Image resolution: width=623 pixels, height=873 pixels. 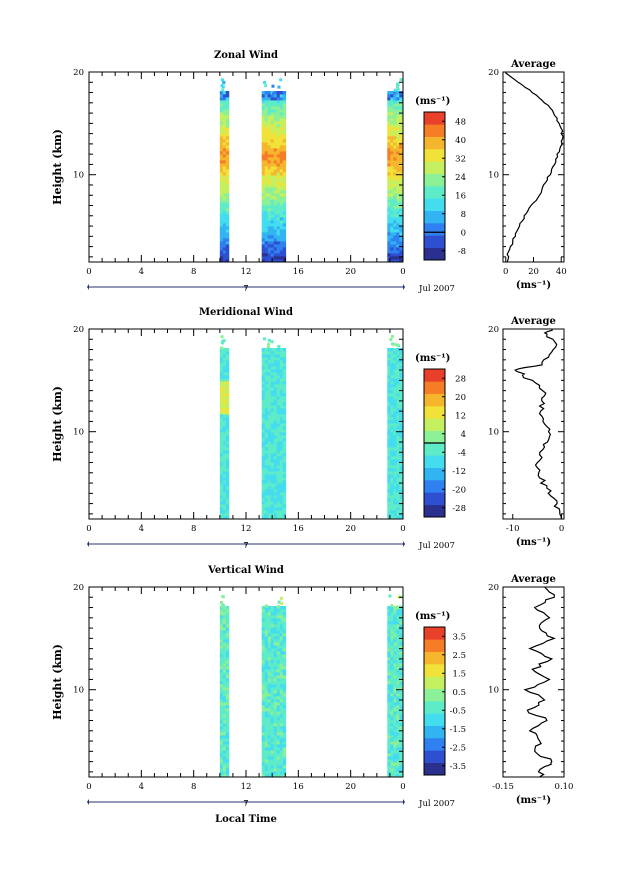 What do you see at coordinates (458, 767) in the screenshot?
I see `colorbar-tick-label: -3.5` at bounding box center [458, 767].